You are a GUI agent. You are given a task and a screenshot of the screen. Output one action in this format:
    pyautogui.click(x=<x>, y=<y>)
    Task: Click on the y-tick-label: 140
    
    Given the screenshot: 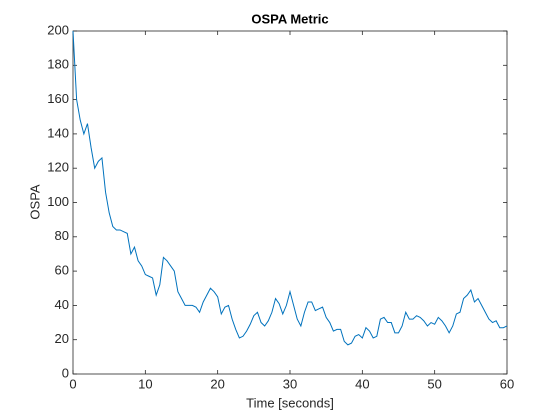 What is the action you would take?
    pyautogui.click(x=58, y=132)
    